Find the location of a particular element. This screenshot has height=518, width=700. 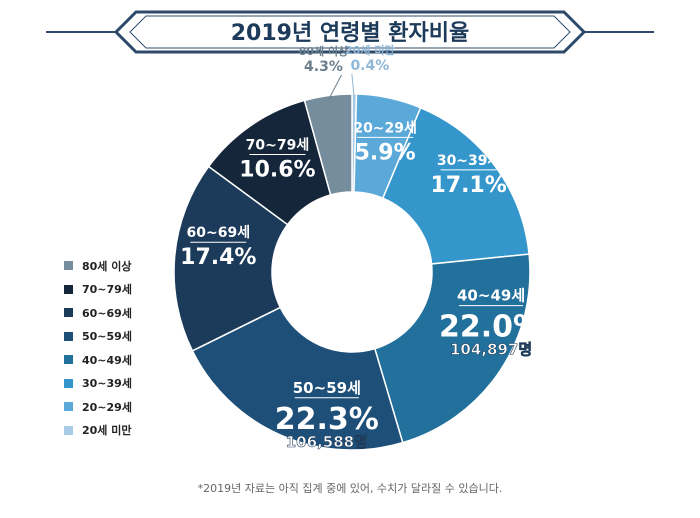

banner-inner-frame is located at coordinates (350, 32).